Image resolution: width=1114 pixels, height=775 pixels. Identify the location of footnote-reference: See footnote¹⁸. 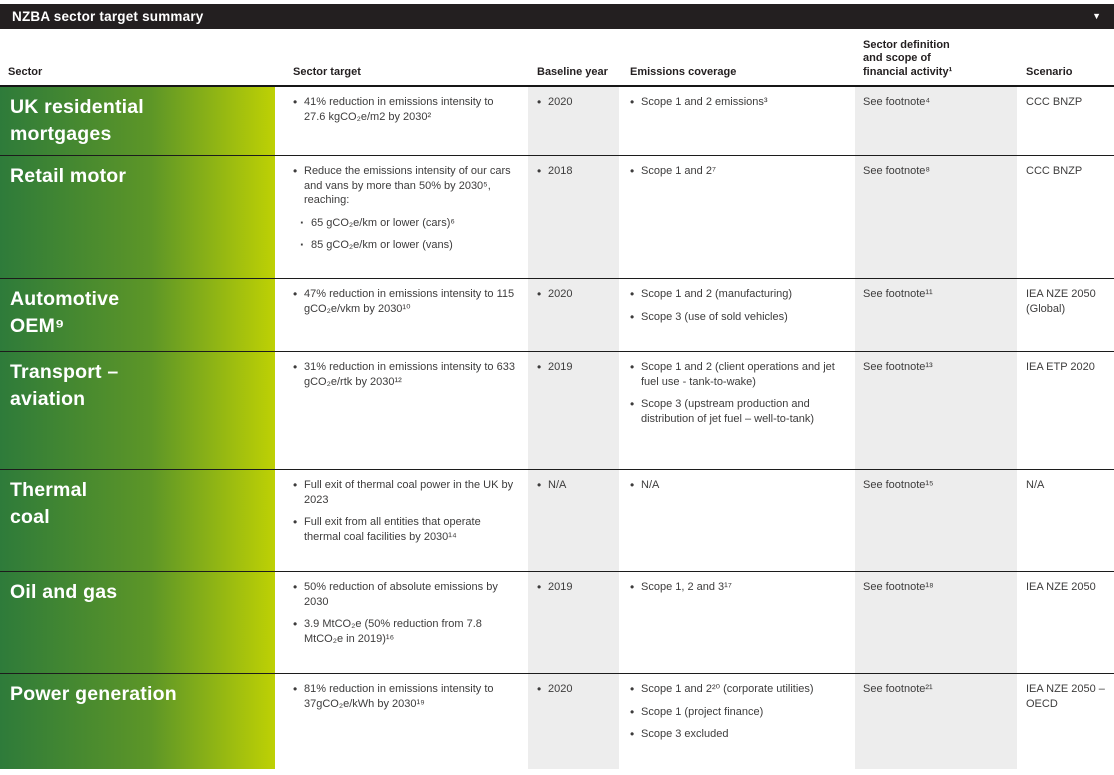
(898, 587).